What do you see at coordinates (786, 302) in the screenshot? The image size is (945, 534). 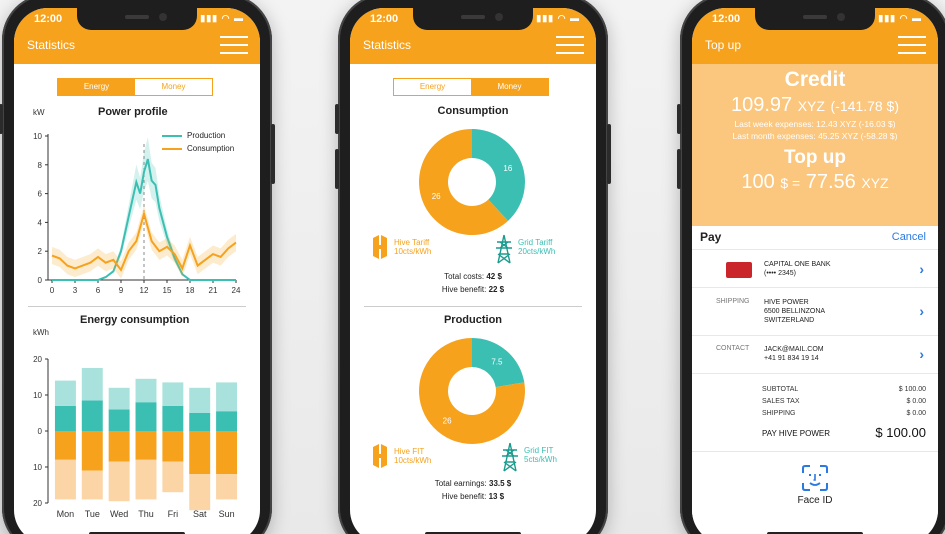 I see `shipping-name: HIVE POWER` at bounding box center [786, 302].